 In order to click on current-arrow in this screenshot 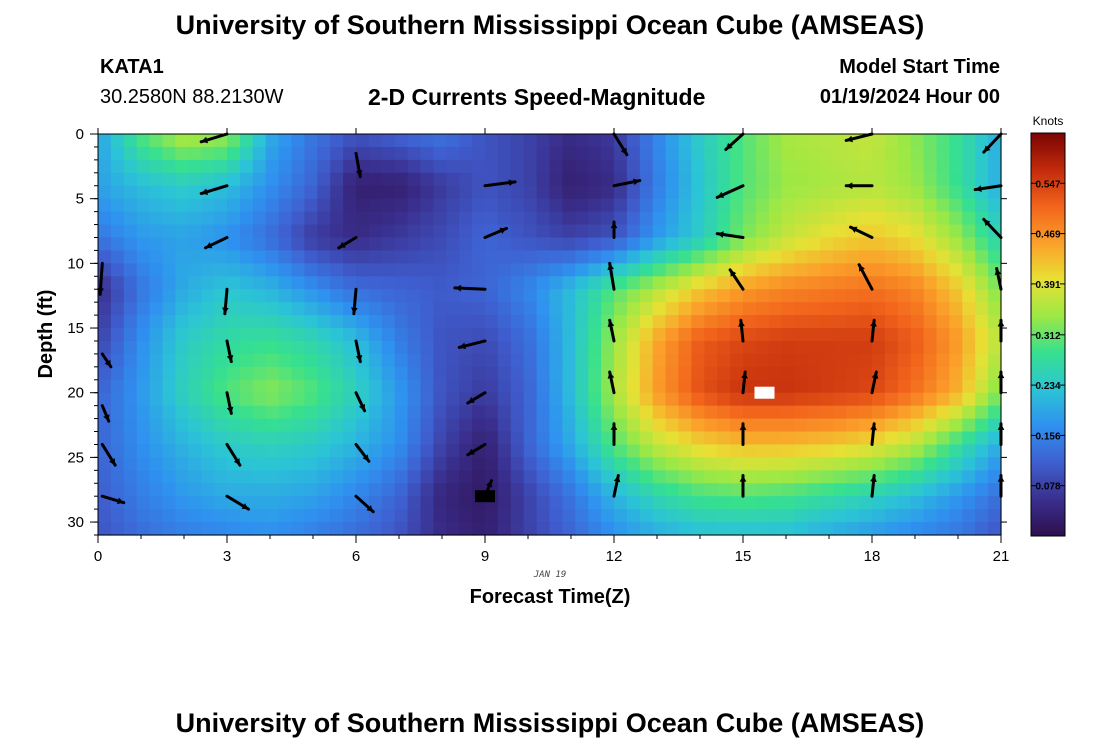, I will do `click(611, 330)`.